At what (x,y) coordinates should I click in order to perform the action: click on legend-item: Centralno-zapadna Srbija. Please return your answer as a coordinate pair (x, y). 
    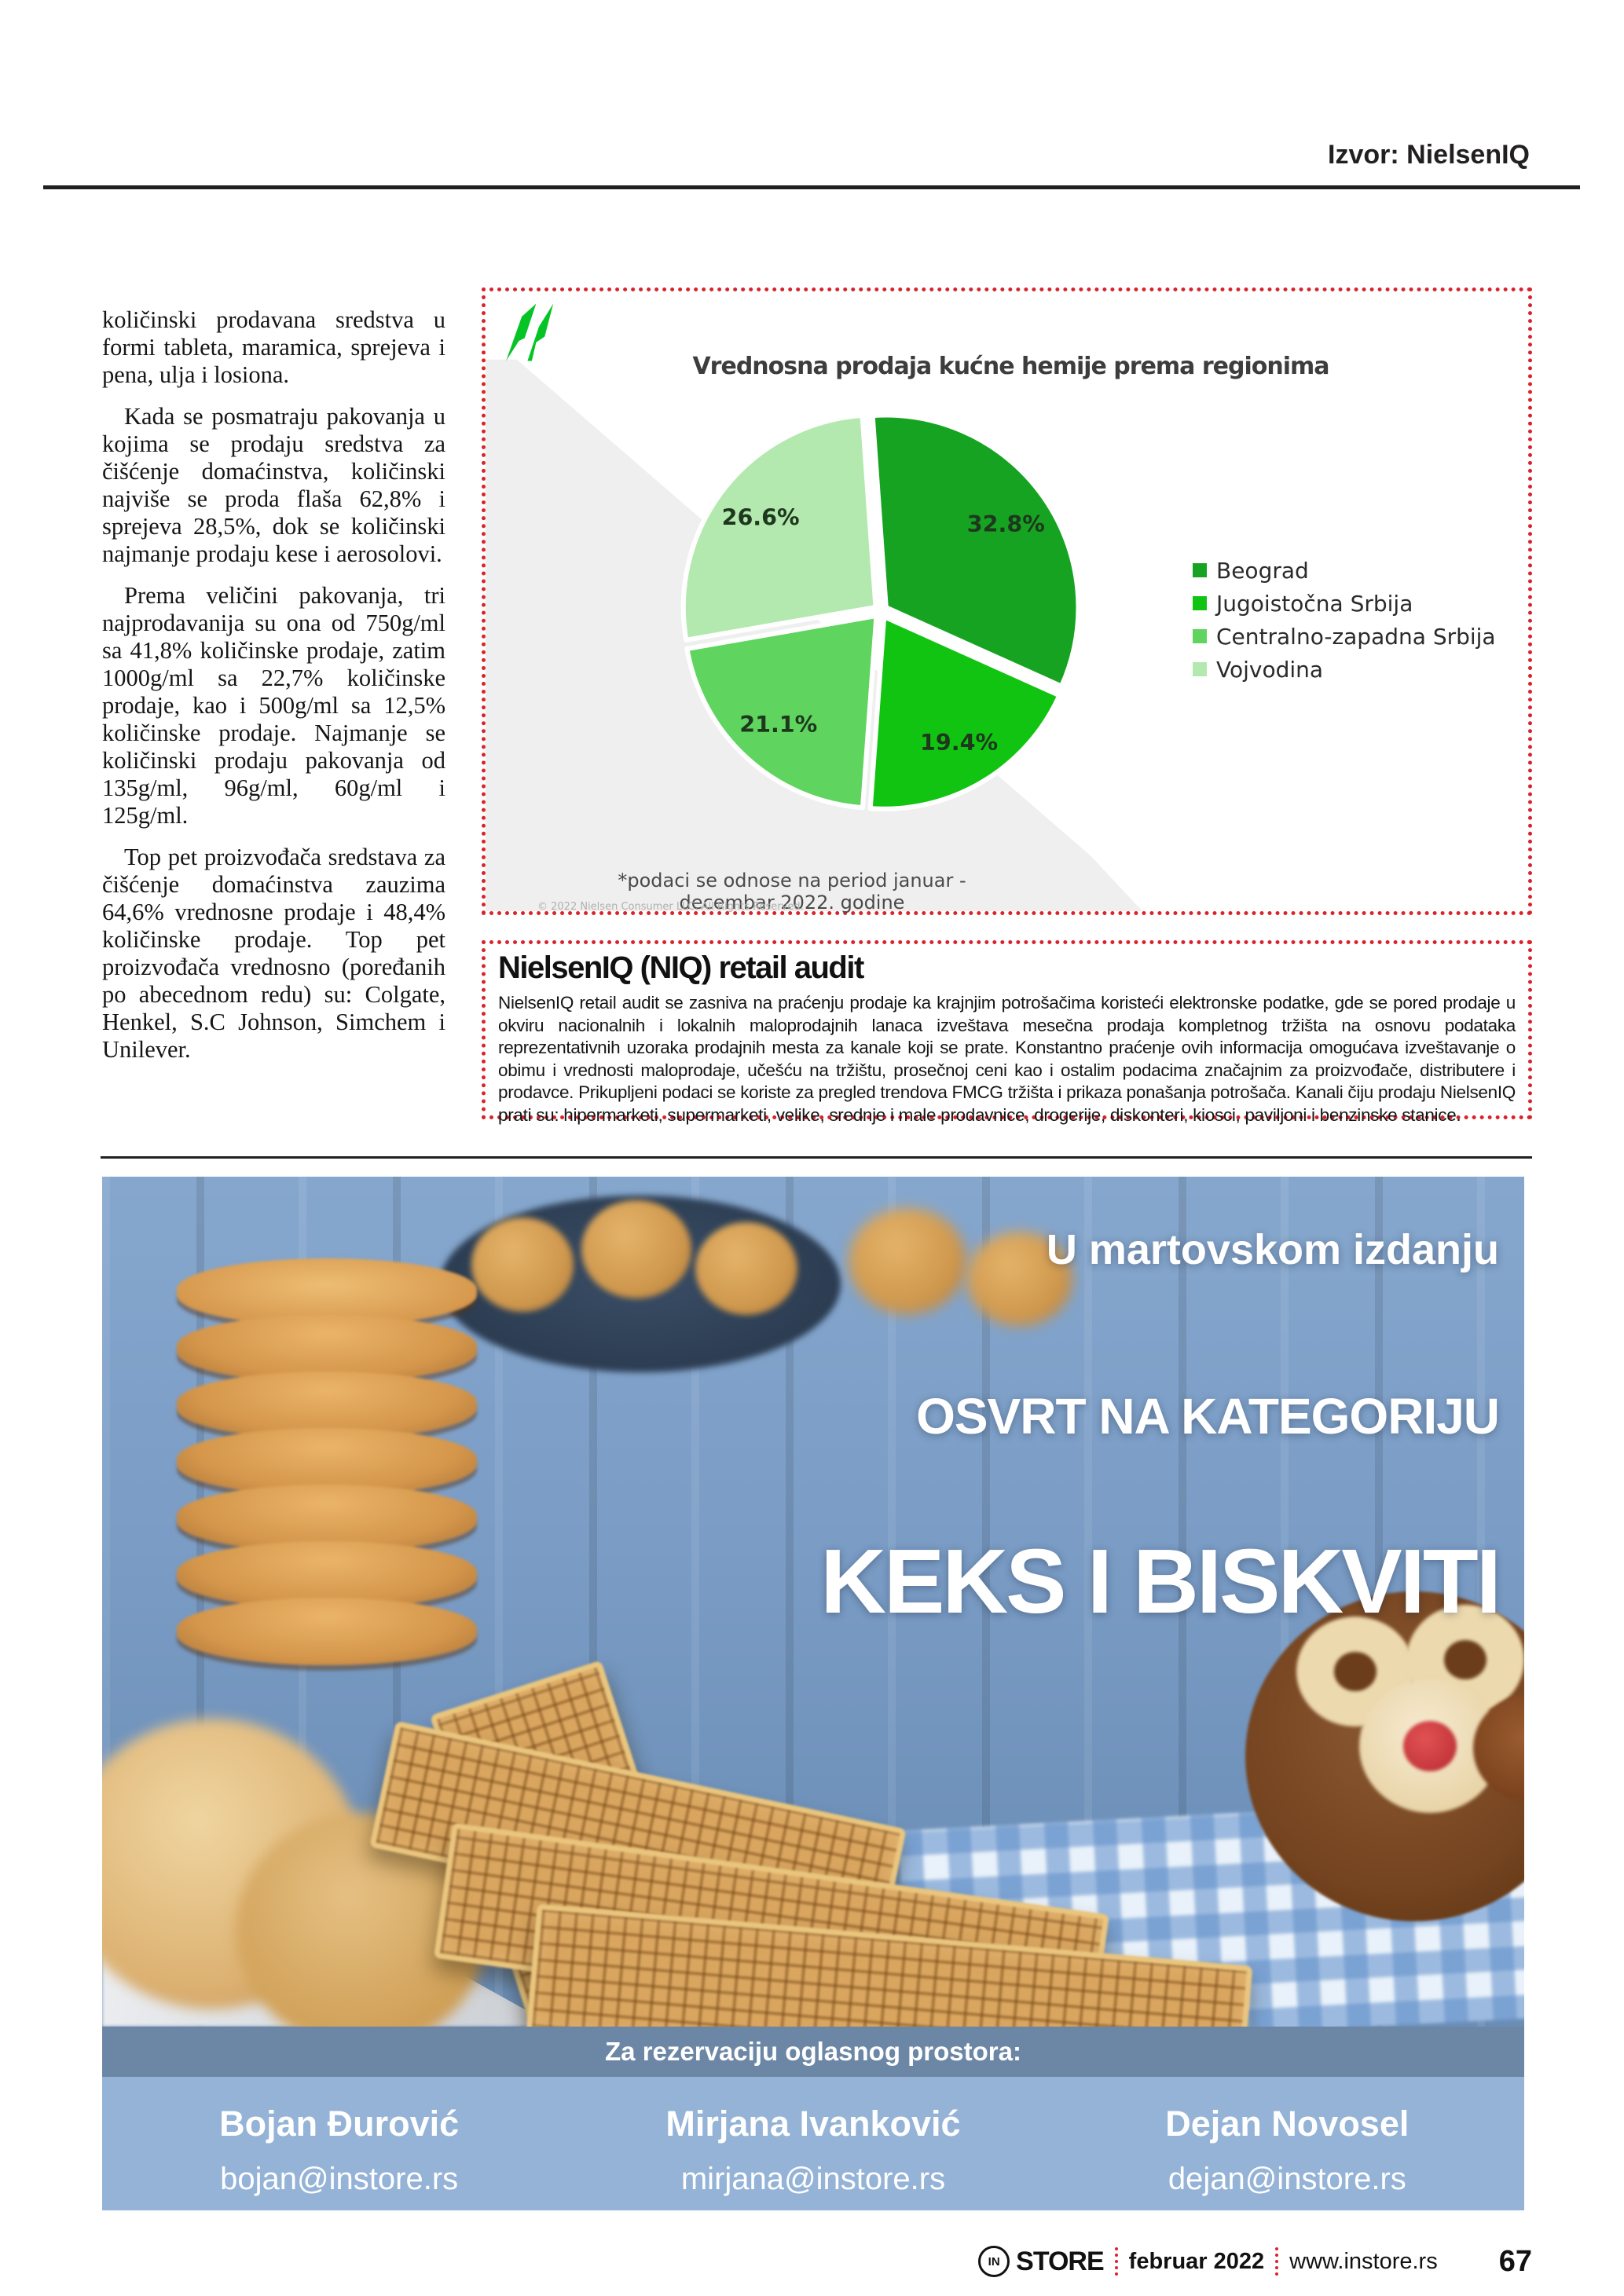
    Looking at the image, I should click on (1344, 636).